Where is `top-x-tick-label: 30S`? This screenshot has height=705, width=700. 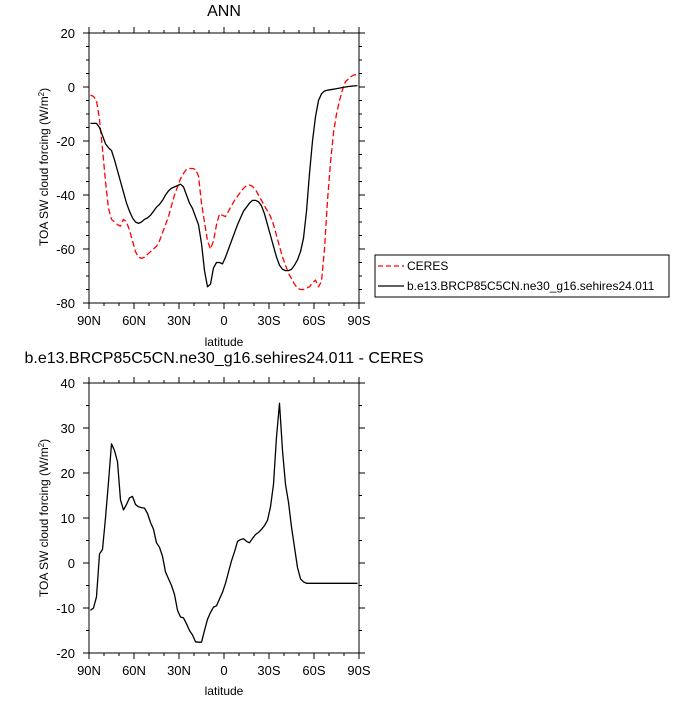 top-x-tick-label: 30S is located at coordinates (268, 320).